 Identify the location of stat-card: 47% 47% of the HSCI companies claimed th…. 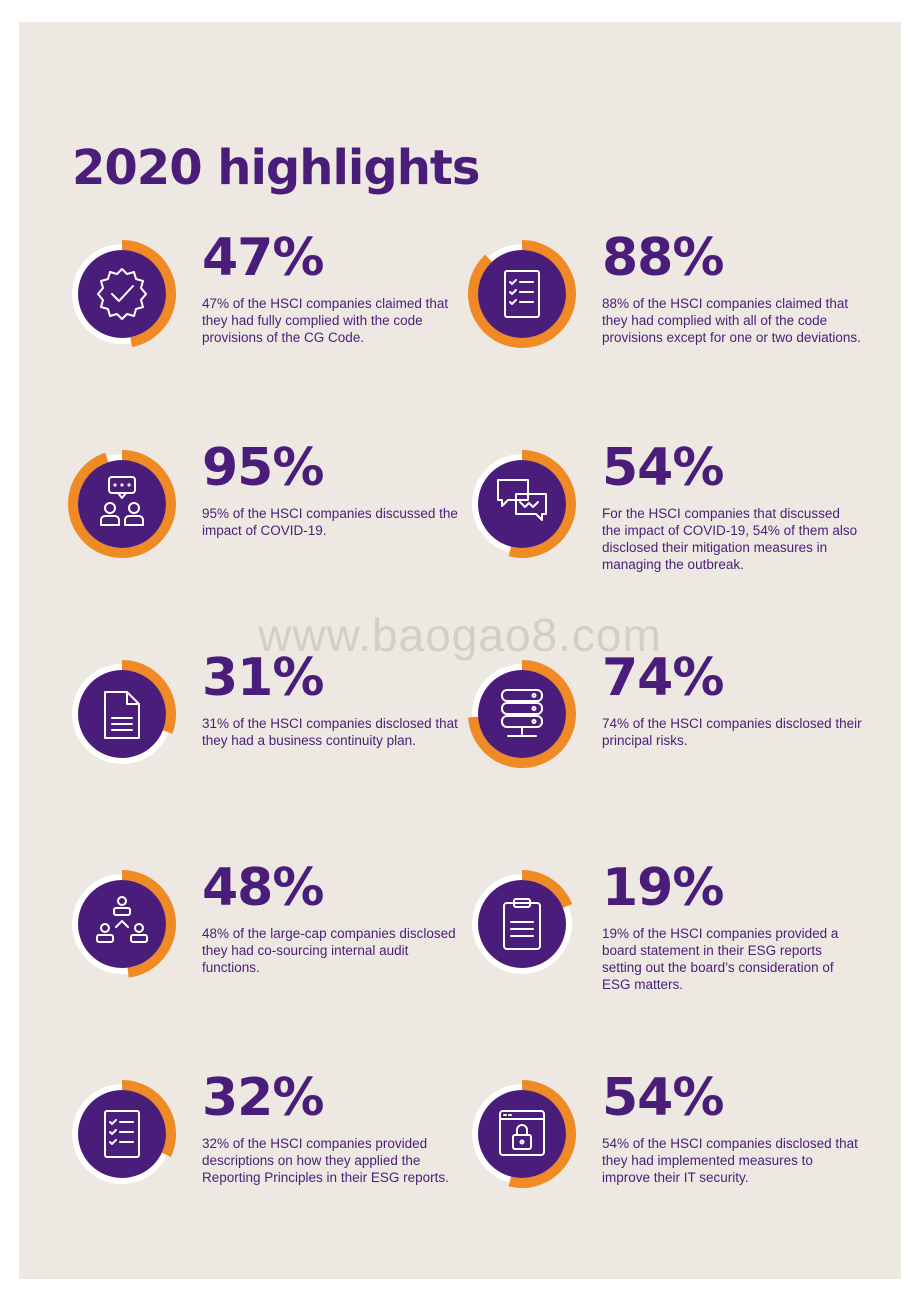
(268, 324).